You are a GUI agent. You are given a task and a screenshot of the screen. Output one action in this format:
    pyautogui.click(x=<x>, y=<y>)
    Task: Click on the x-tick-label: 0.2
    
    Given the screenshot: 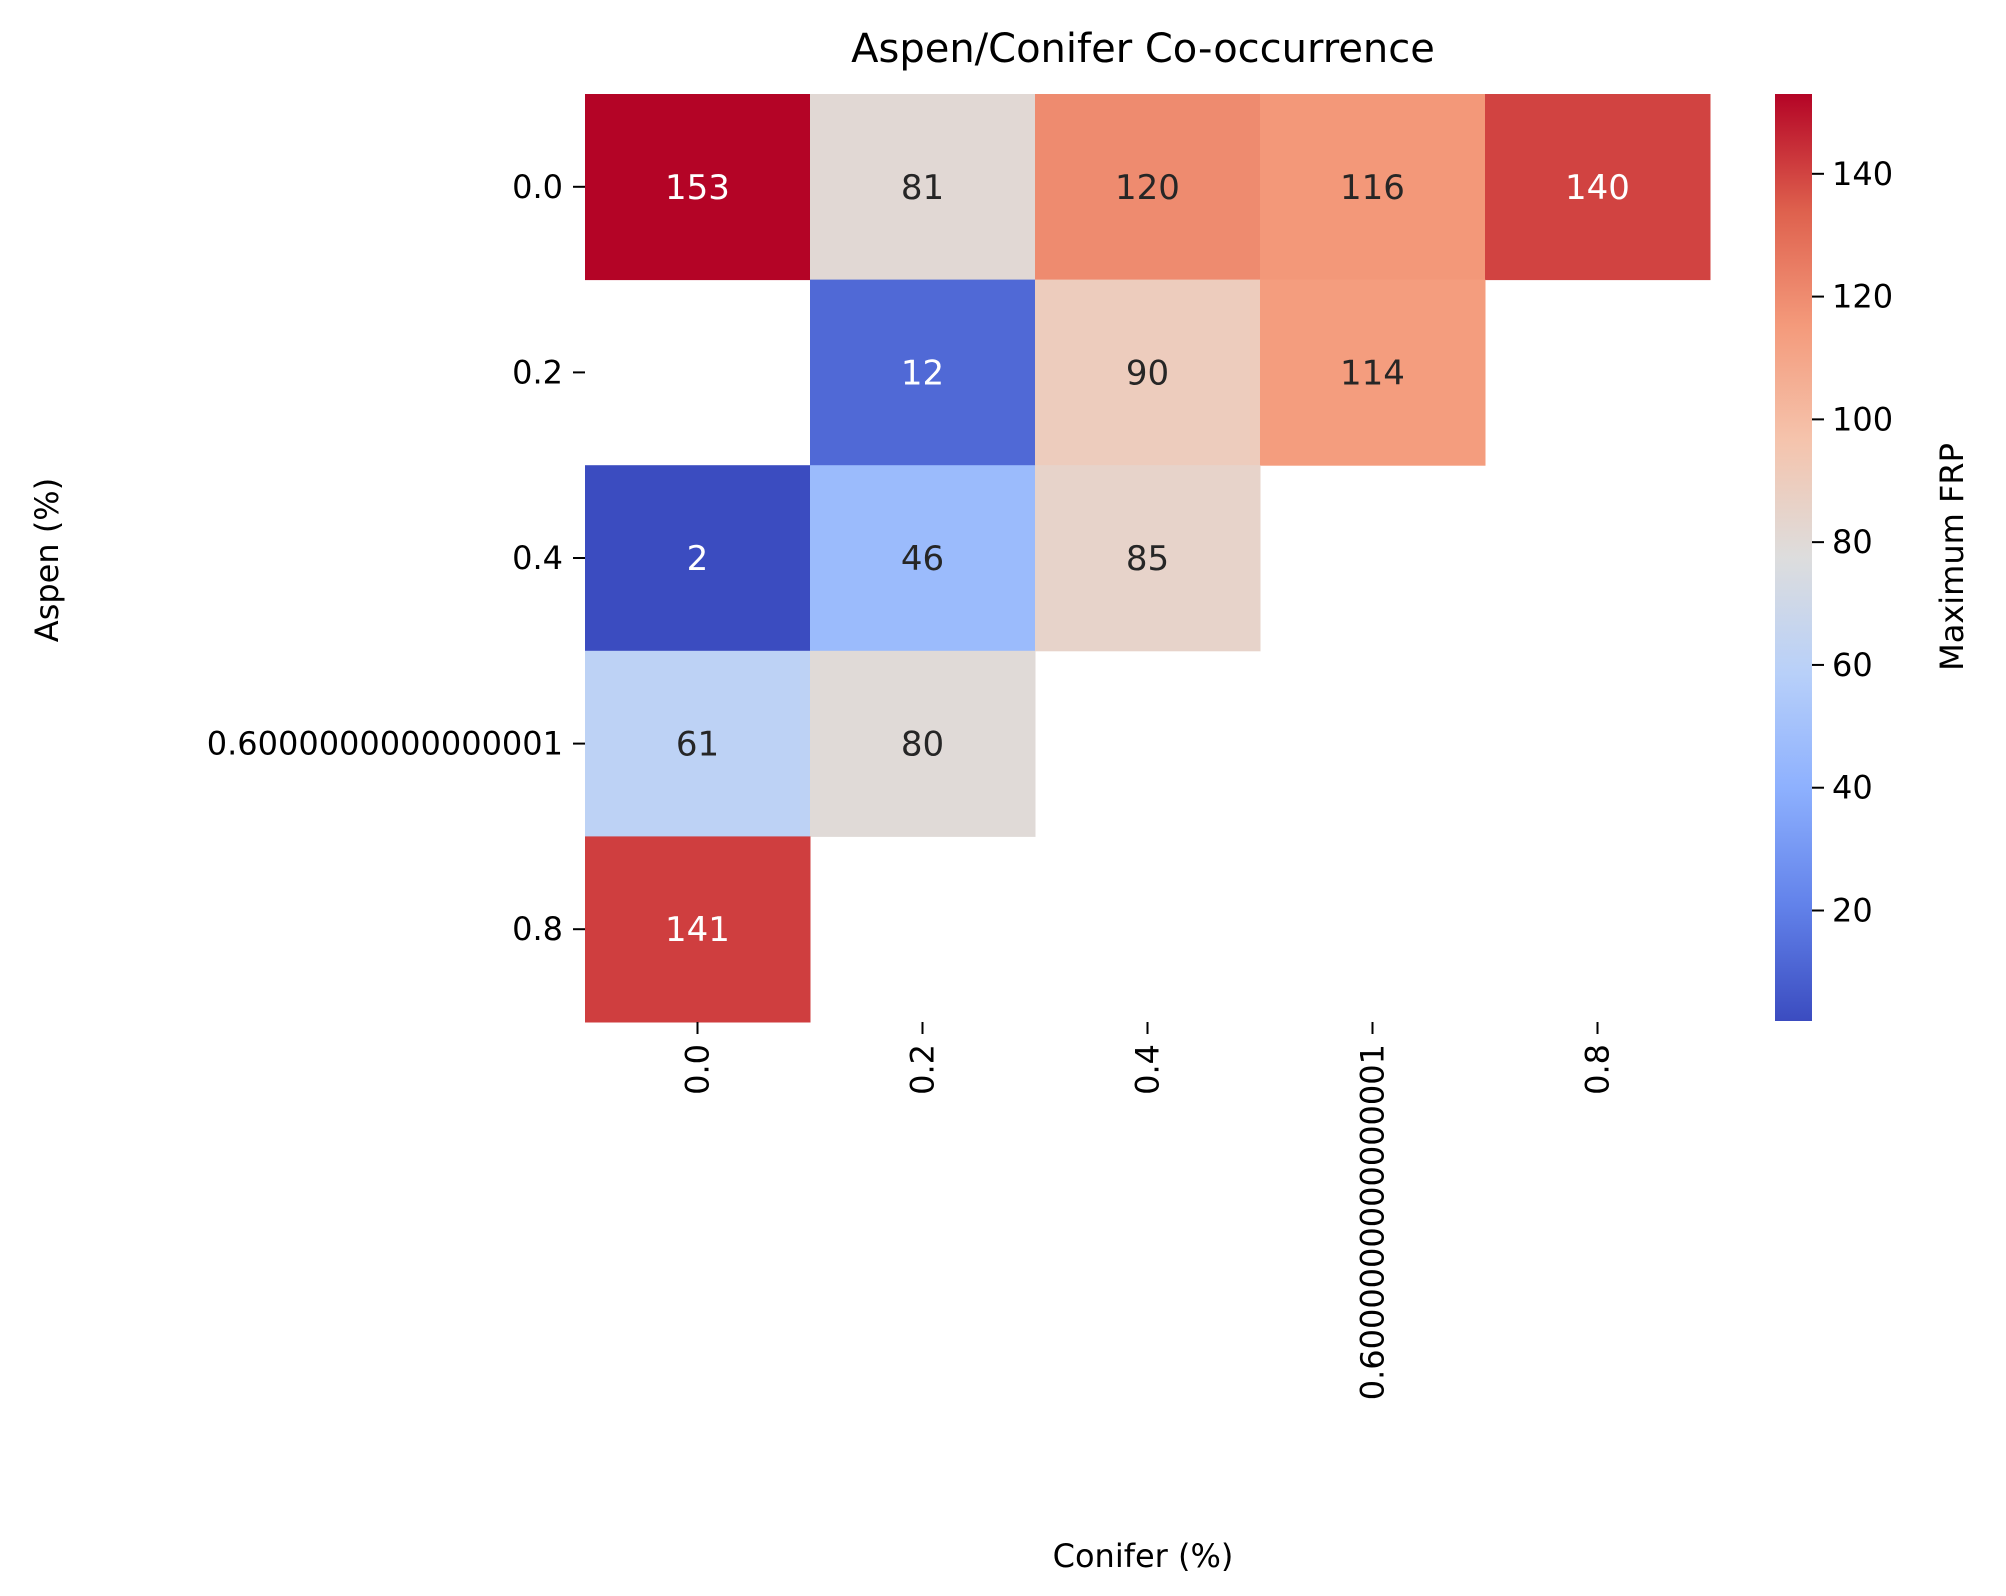 What is the action you would take?
    pyautogui.click(x=923, y=1069)
    